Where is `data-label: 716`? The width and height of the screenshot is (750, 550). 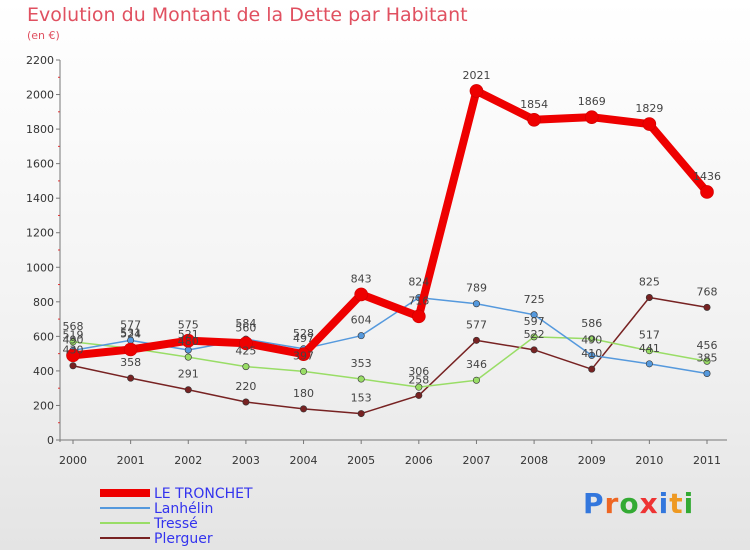
data-label: 716 is located at coordinates (418, 300).